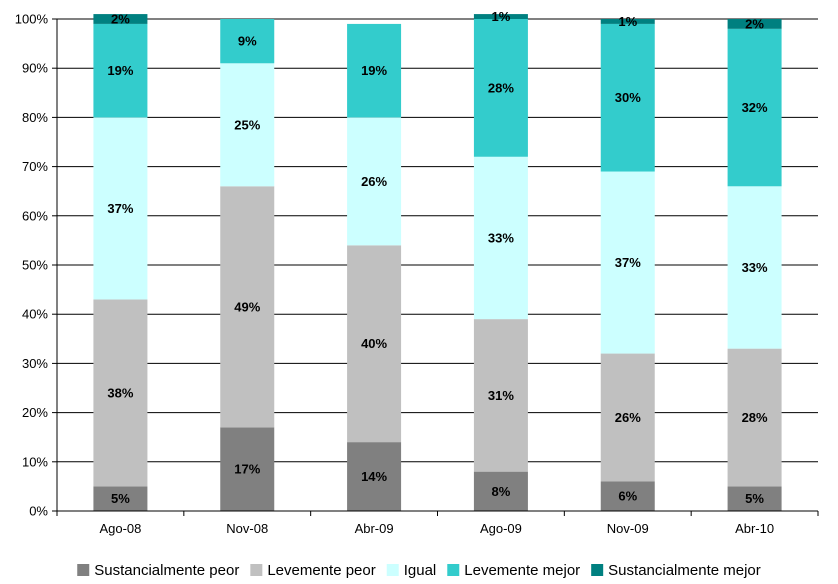  I want to click on x-tick-label: Ago-08, so click(120, 528).